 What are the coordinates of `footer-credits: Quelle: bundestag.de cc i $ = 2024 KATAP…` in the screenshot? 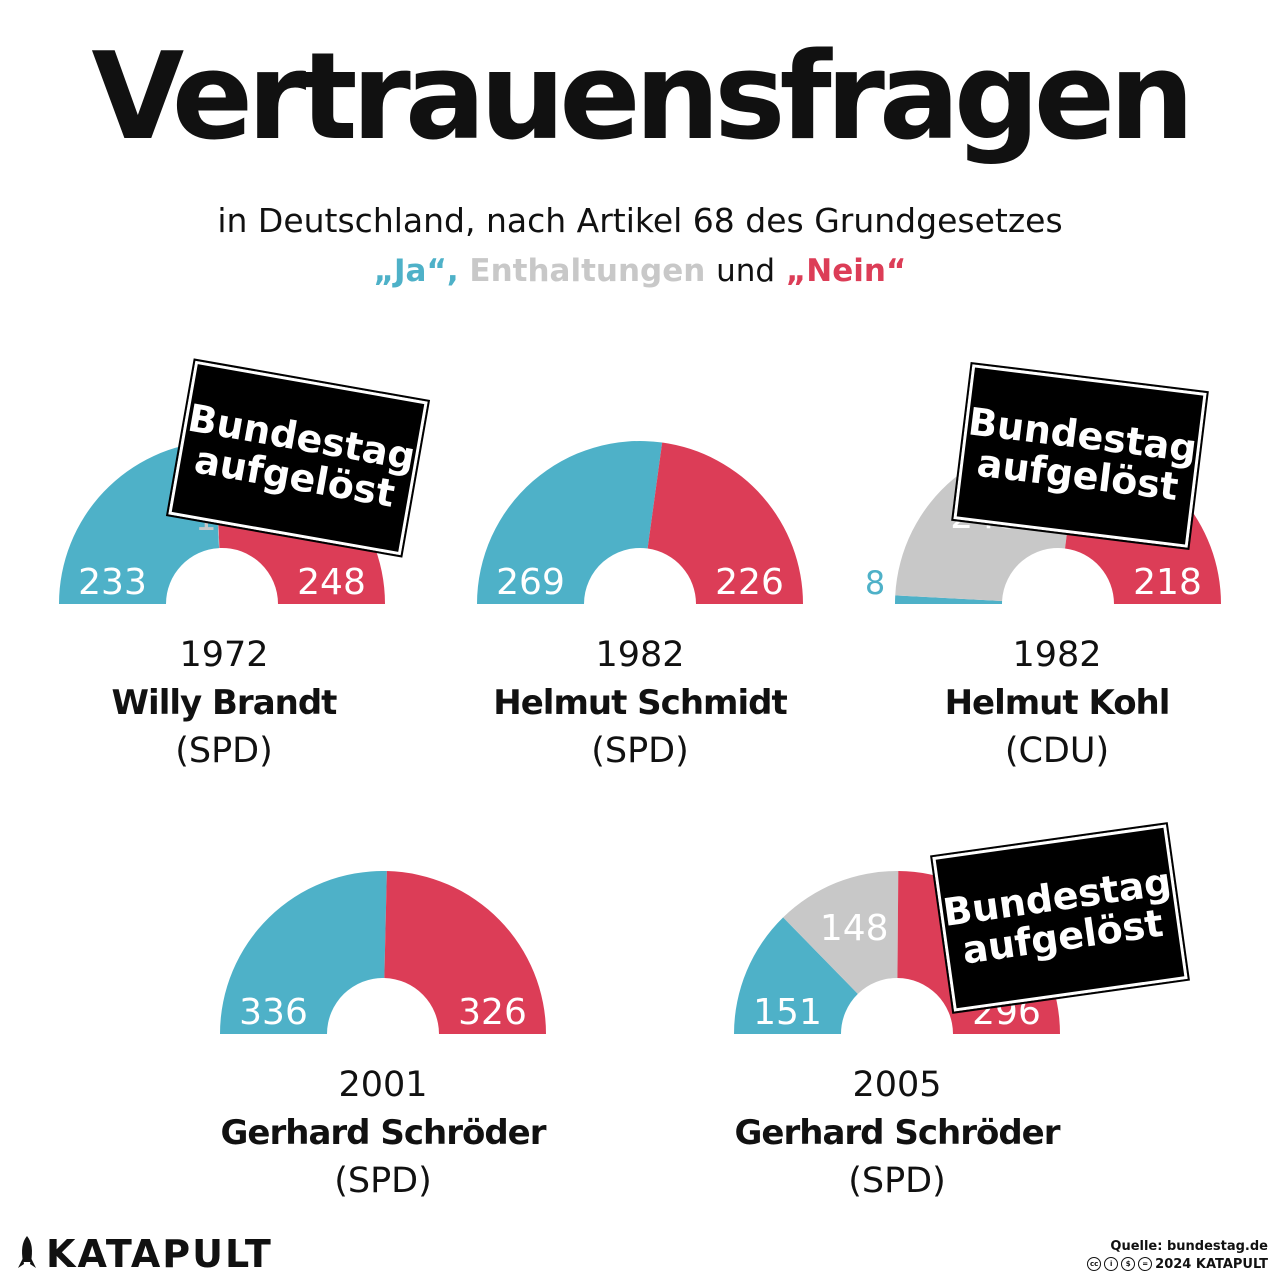 It's located at (1177, 1255).